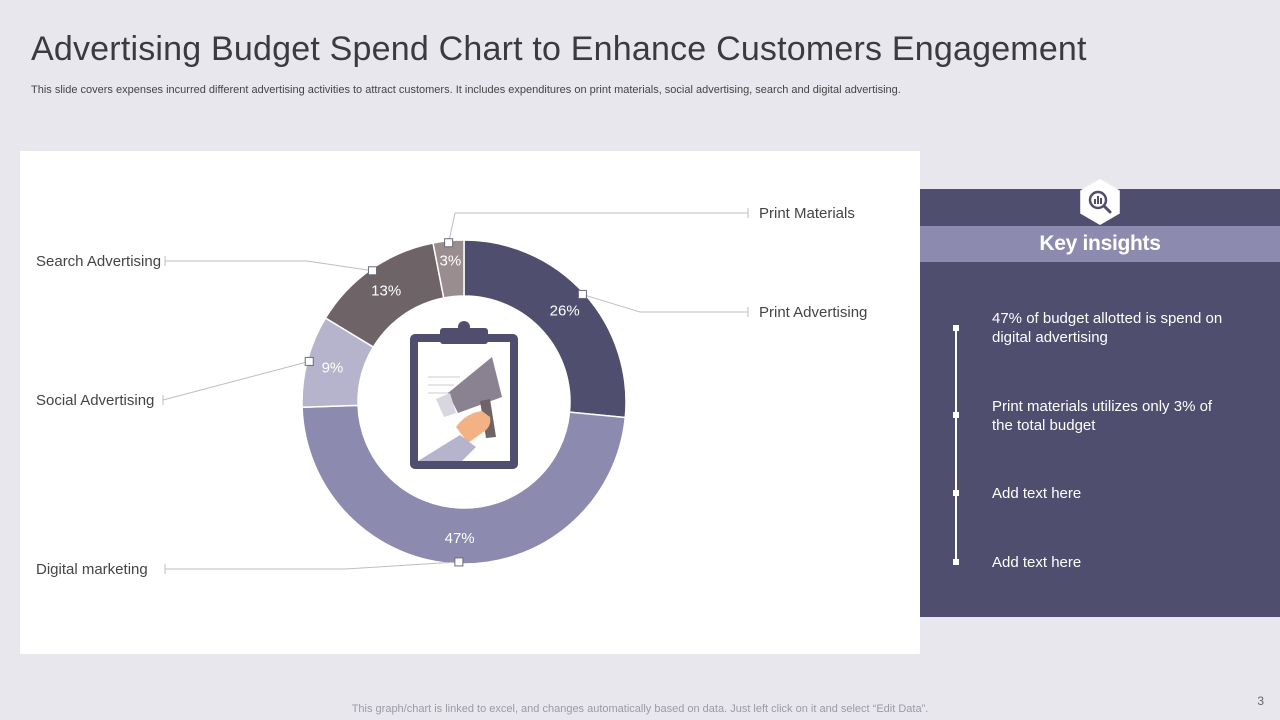 This screenshot has height=720, width=1280. I want to click on key-insights-header, so click(1100, 244).